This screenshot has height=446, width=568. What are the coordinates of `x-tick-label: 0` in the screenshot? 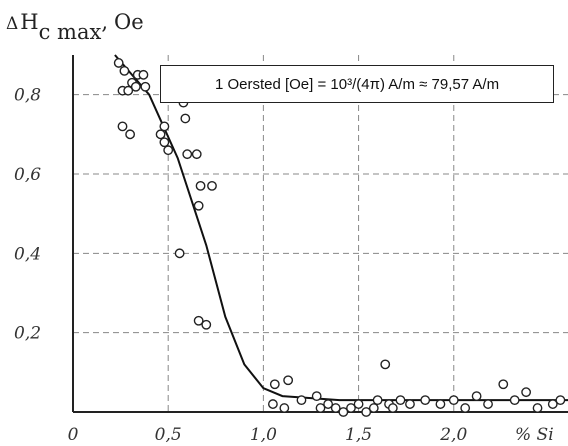 It's located at (73, 435).